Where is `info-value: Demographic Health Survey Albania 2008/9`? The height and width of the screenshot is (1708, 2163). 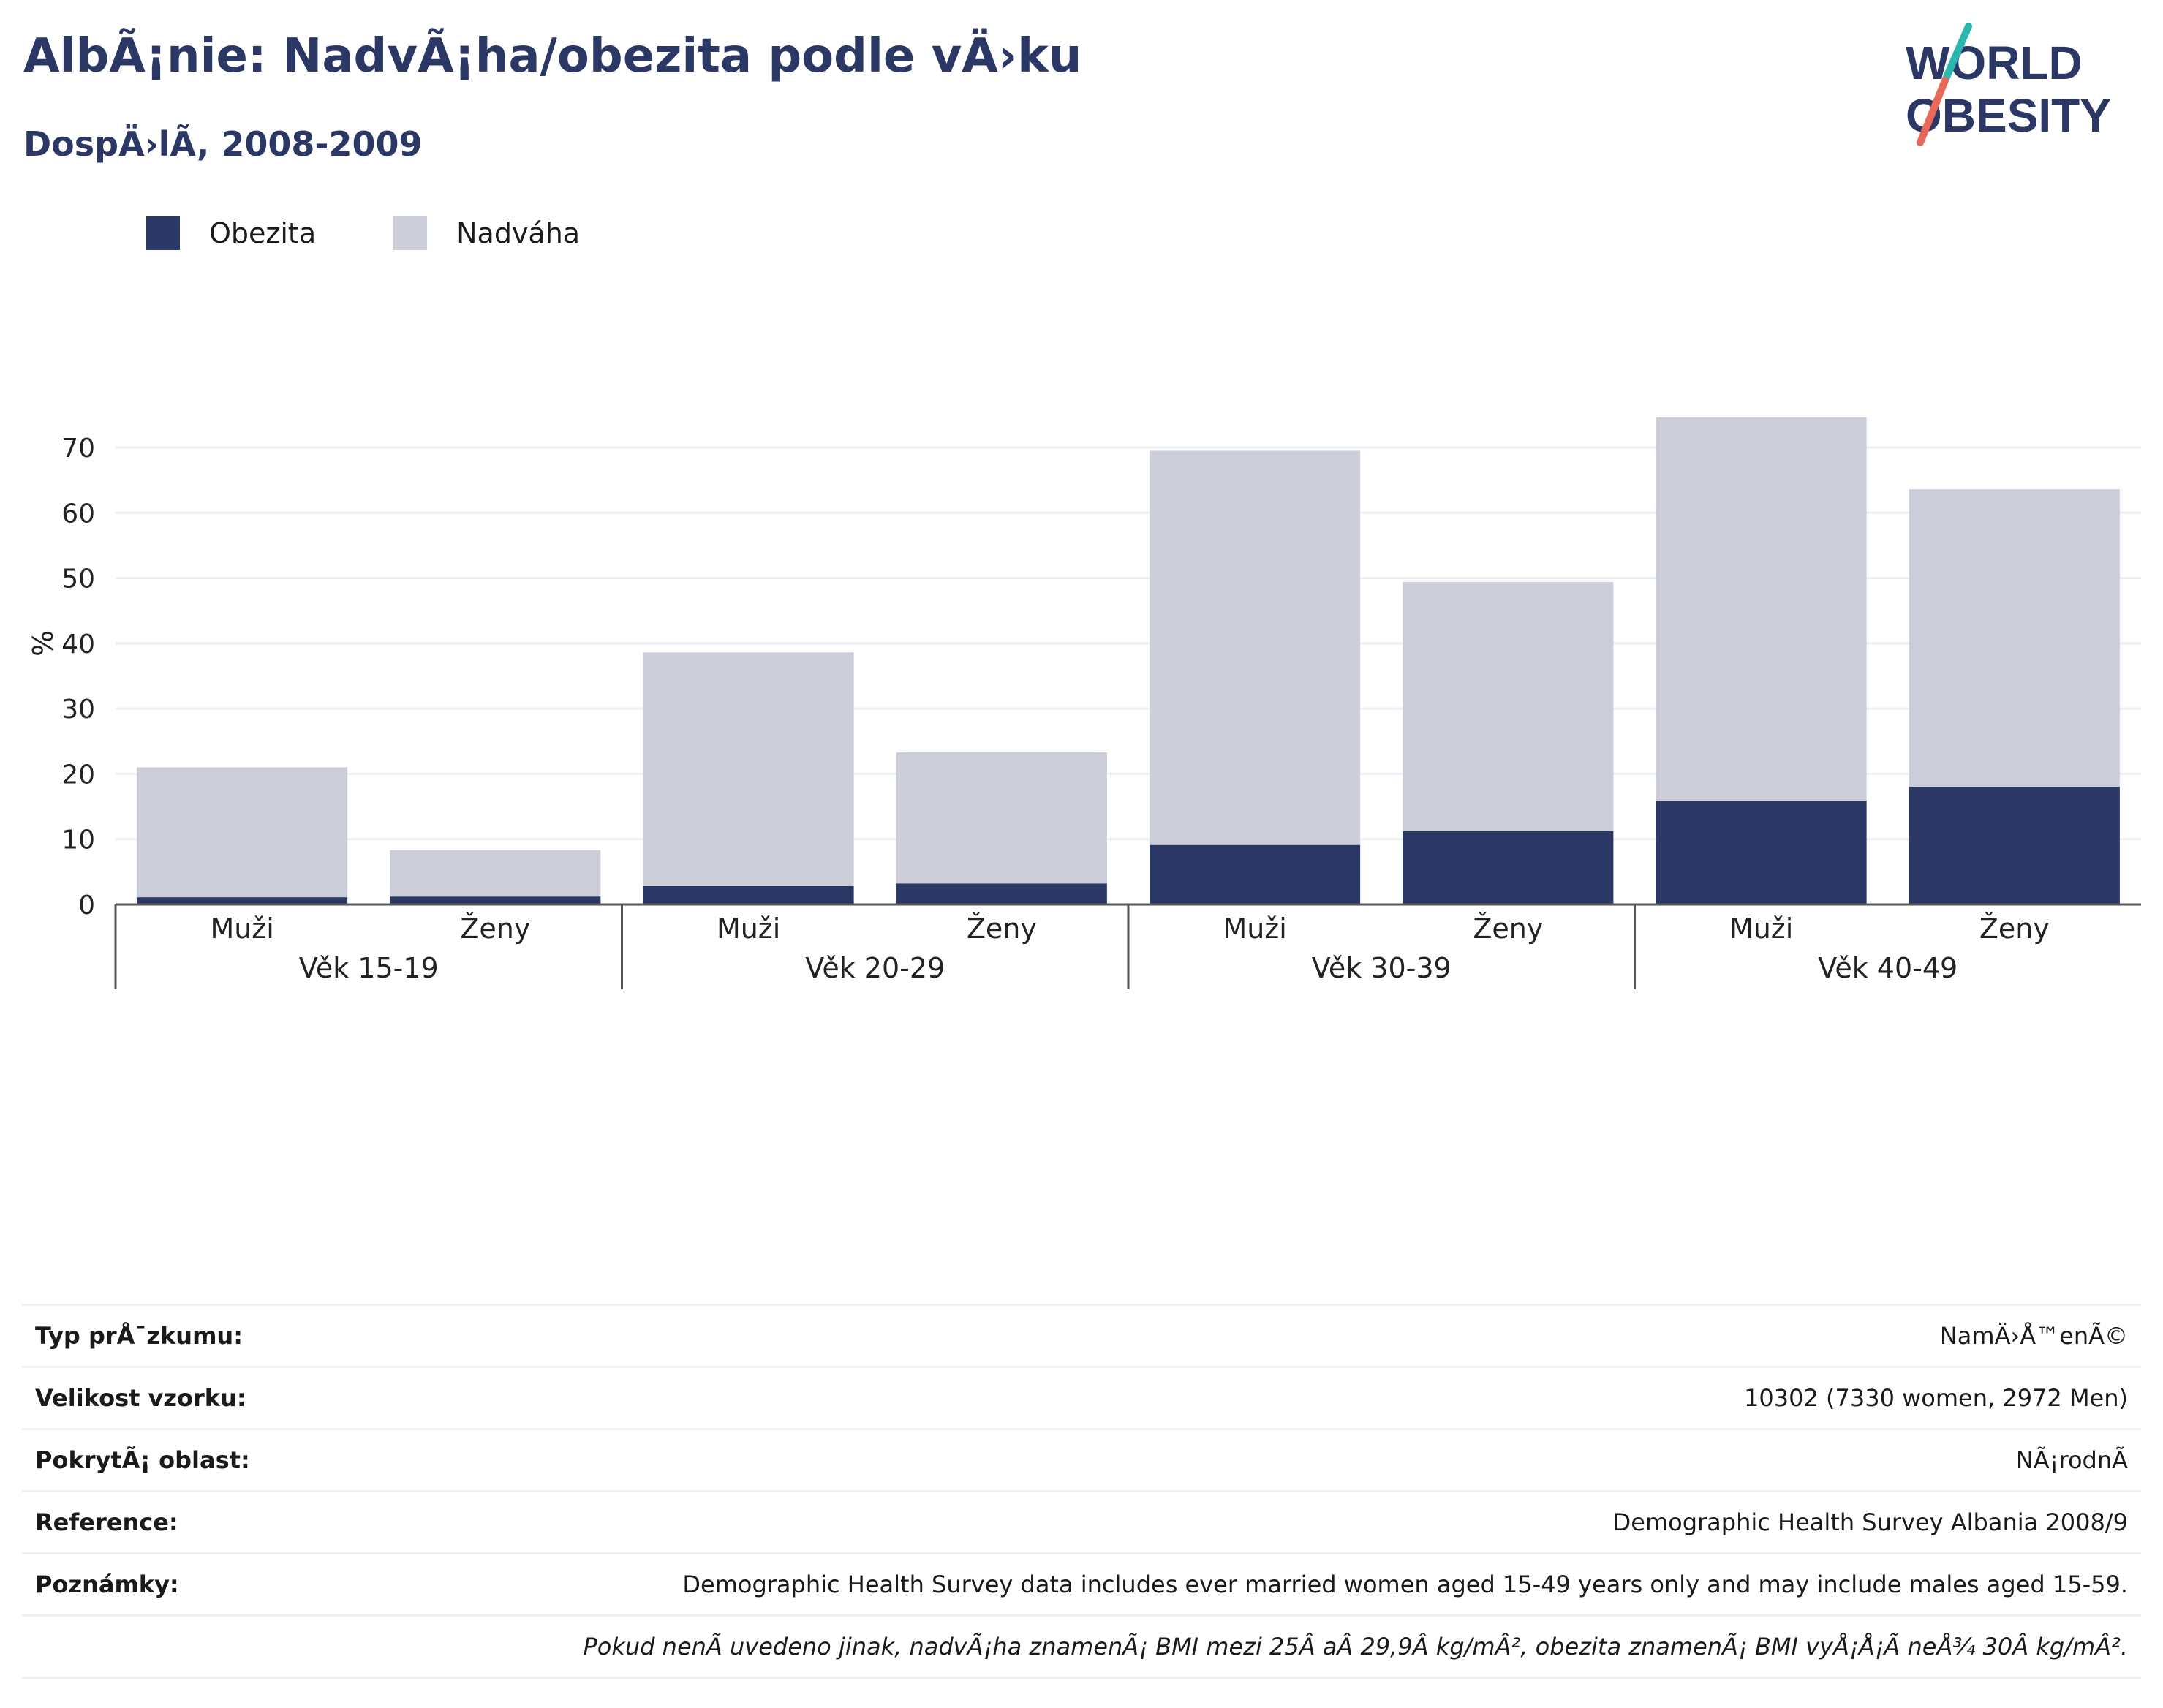 info-value: Demographic Health Survey Albania 2008/9 is located at coordinates (1870, 1522).